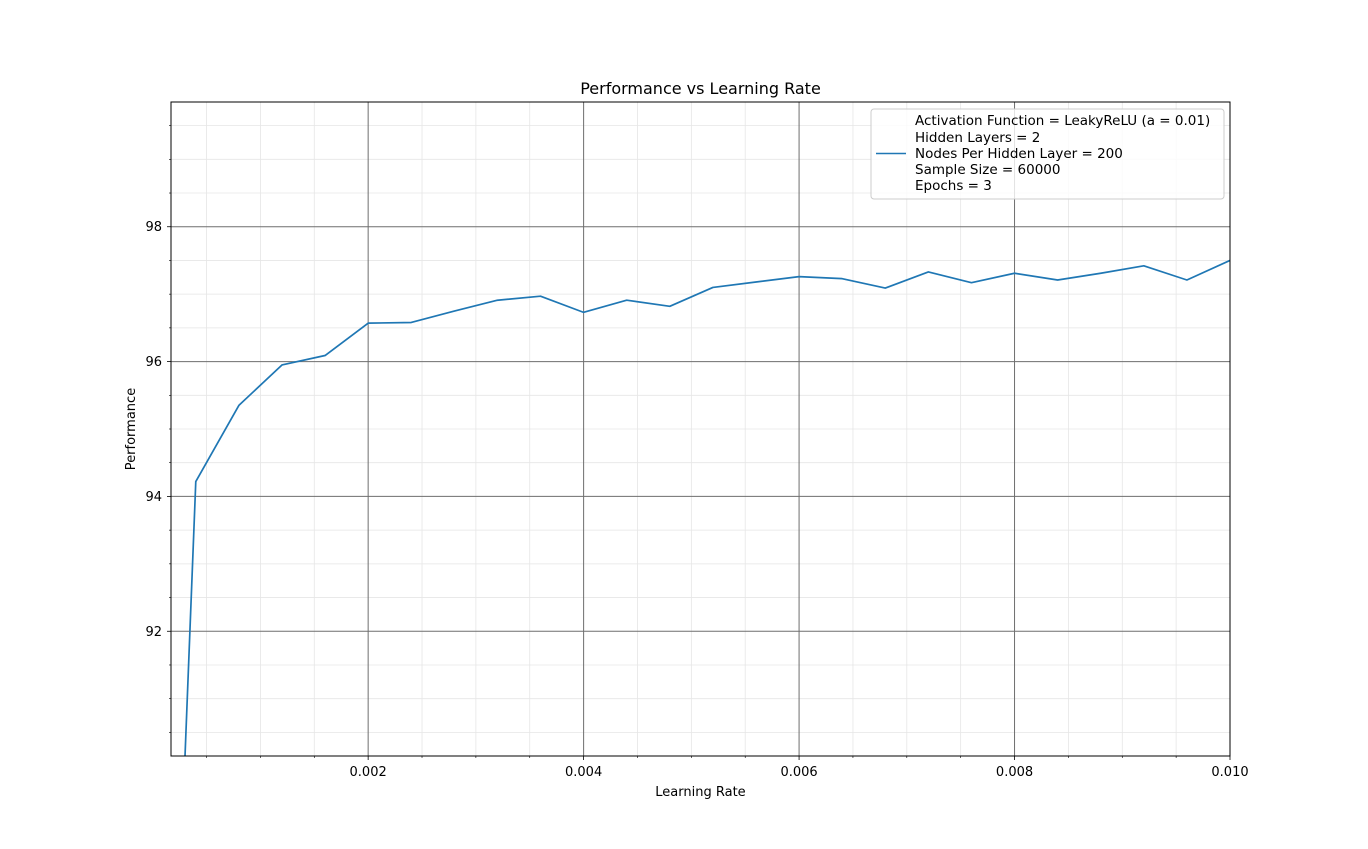 This screenshot has width=1368, height=849. I want to click on legend-line-sample-size: Sample Size = 60000, so click(987, 170).